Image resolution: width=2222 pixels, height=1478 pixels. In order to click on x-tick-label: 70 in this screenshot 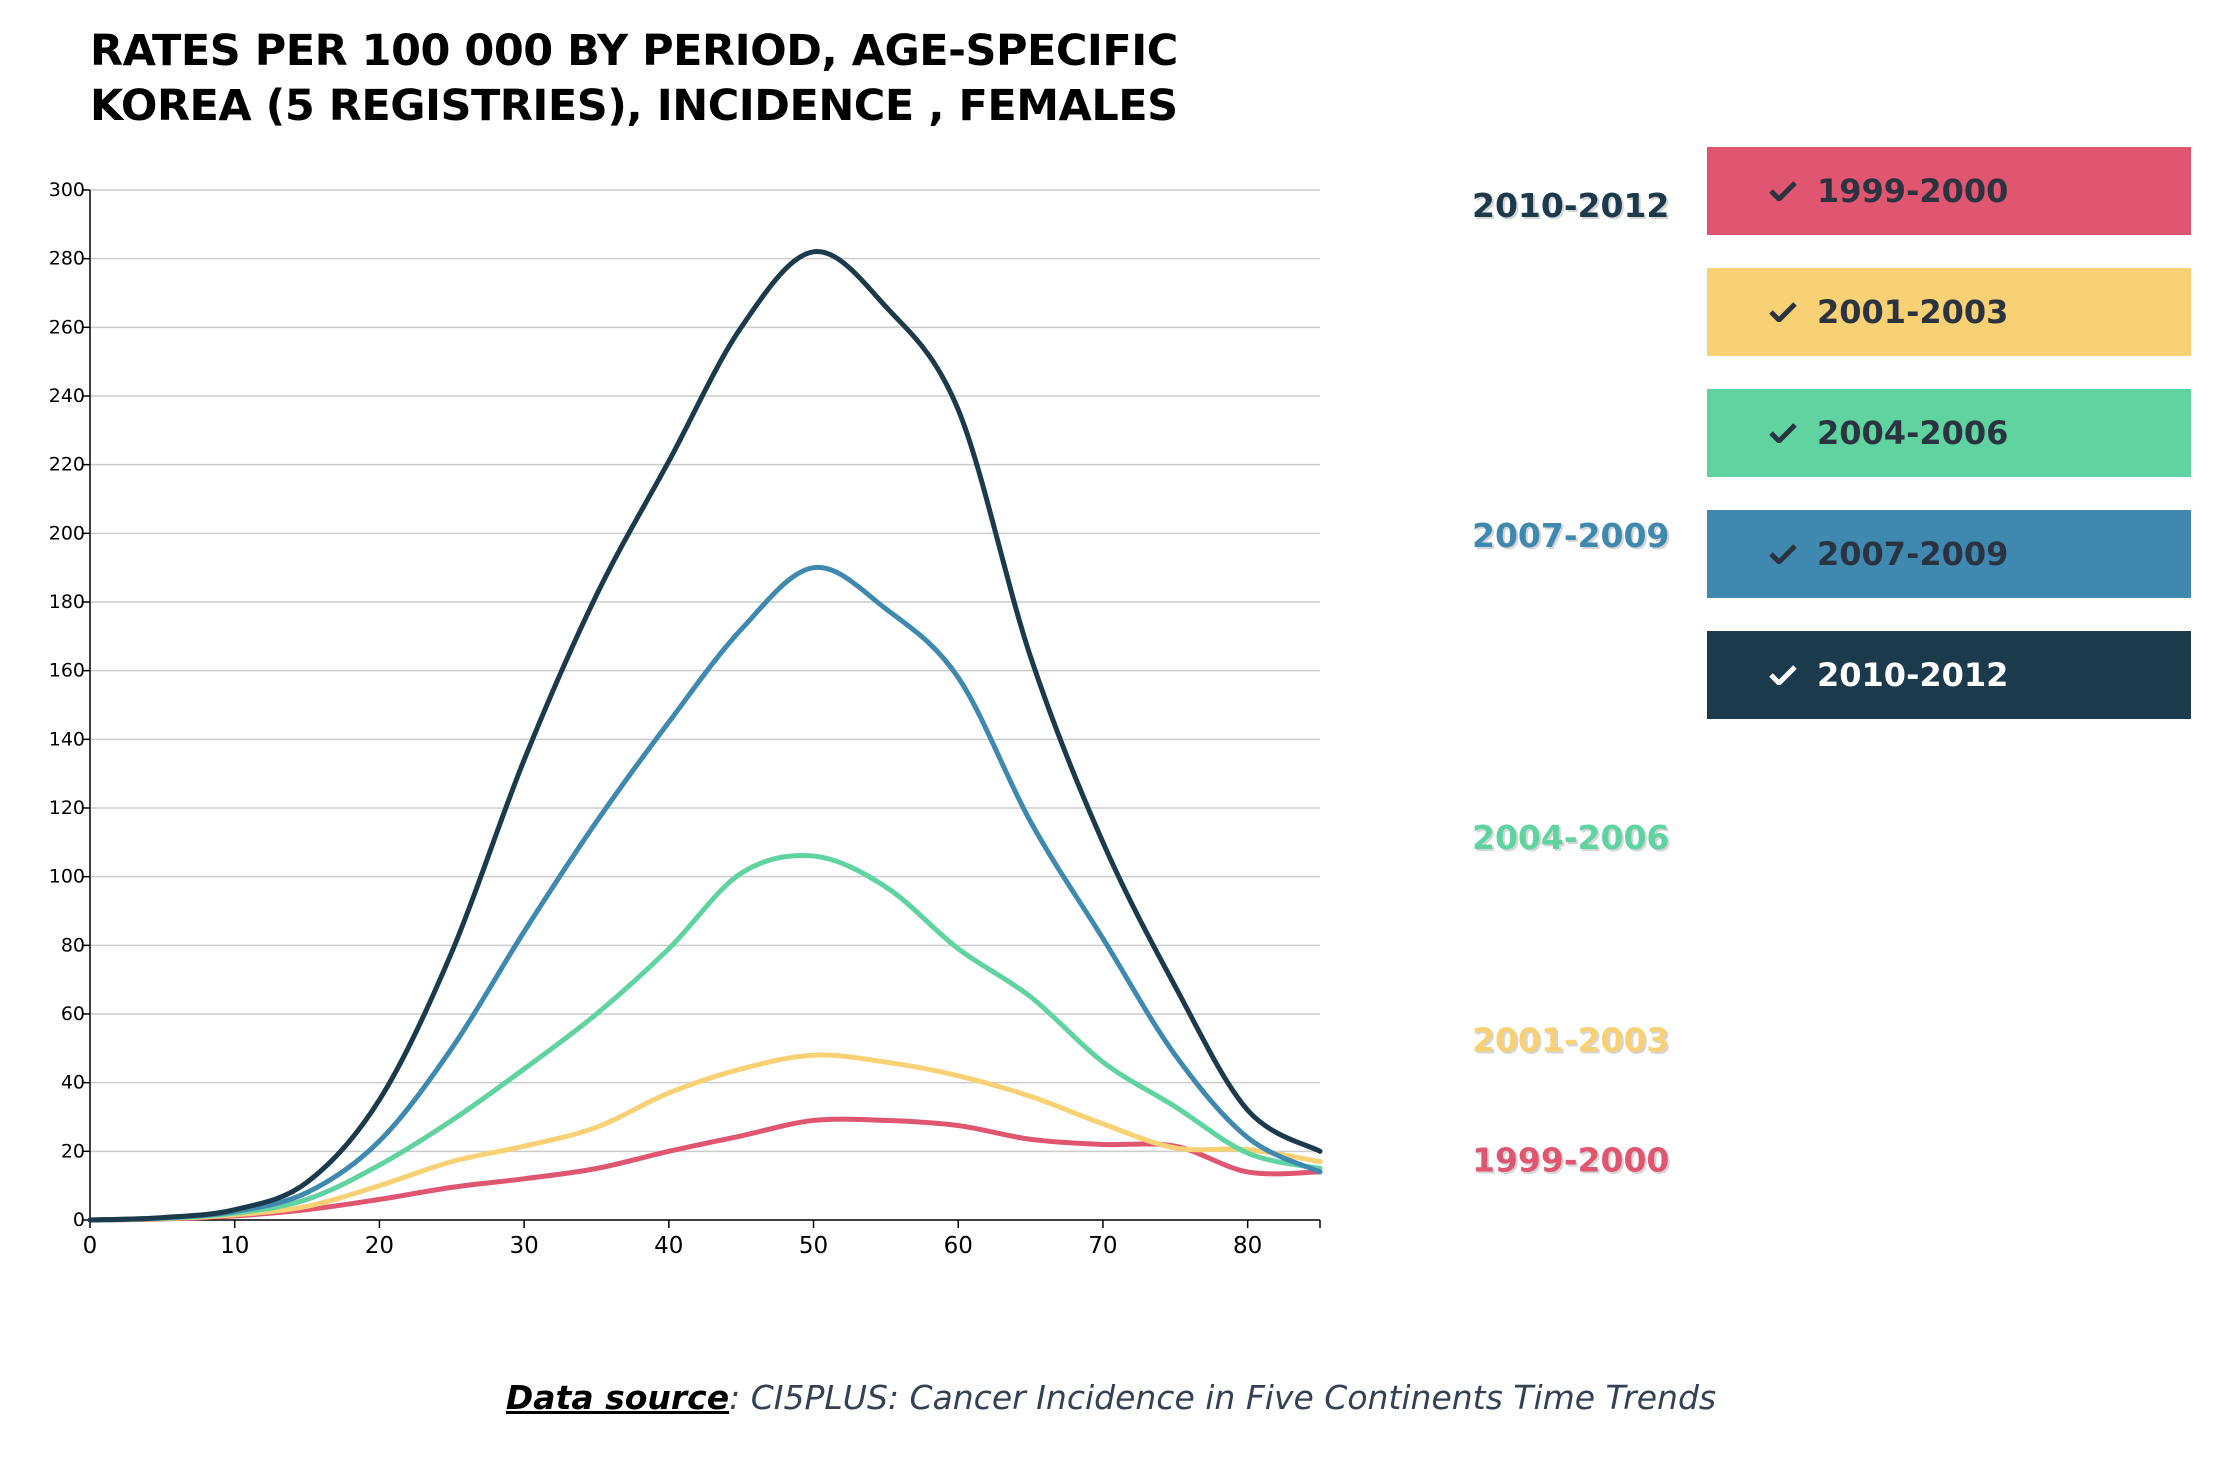, I will do `click(1102, 1246)`.